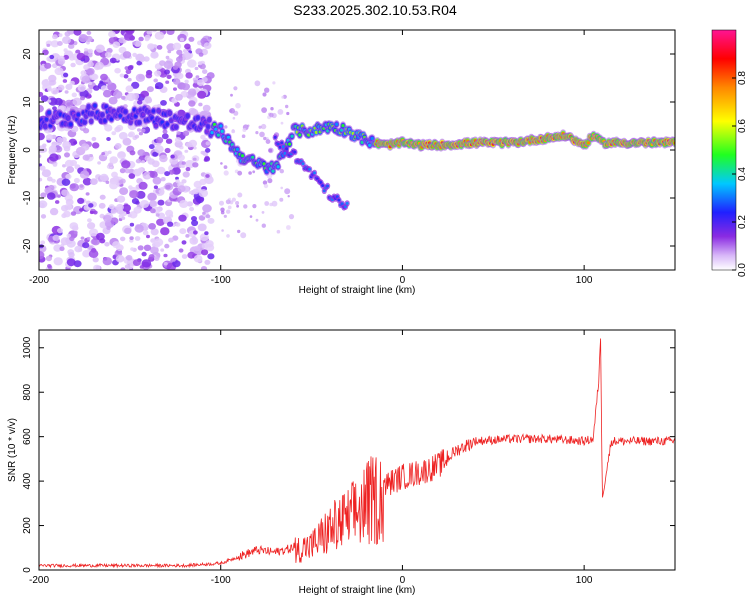 Image resolution: width=750 pixels, height=600 pixels. Describe the element at coordinates (27, 347) in the screenshot. I see `y-tick-label: 1000` at that location.